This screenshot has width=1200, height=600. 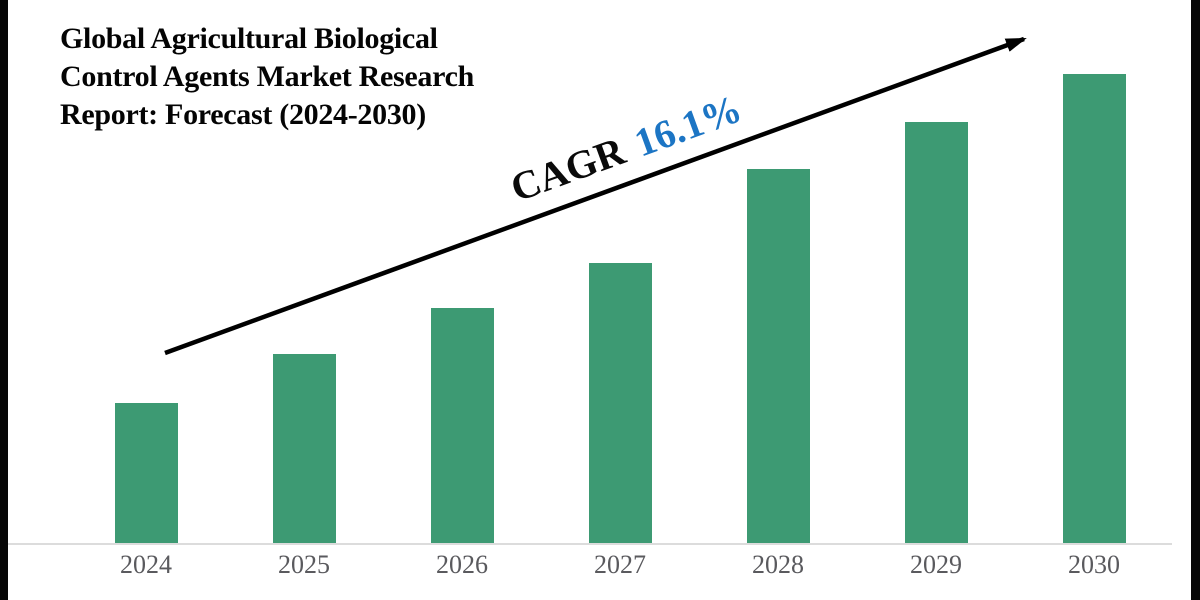 What do you see at coordinates (1094, 564) in the screenshot?
I see `x-tick-label-2030: 2030` at bounding box center [1094, 564].